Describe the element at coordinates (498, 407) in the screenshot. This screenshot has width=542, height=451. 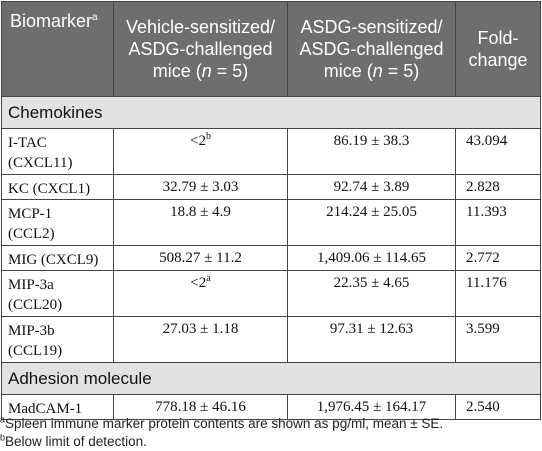
I see `fold-change-value: 2.540` at that location.